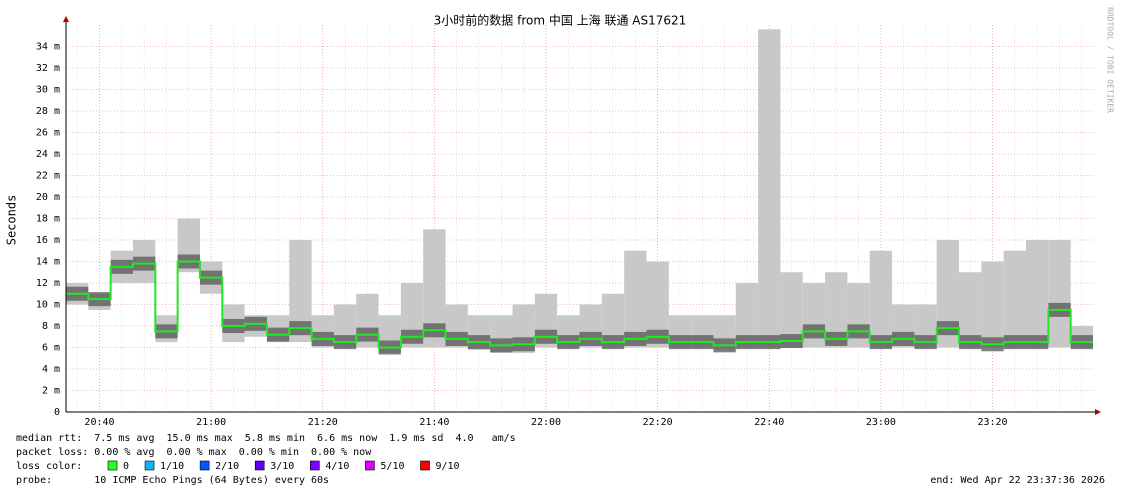  What do you see at coordinates (48, 154) in the screenshot?
I see `y-tick-label: 24 m` at bounding box center [48, 154].